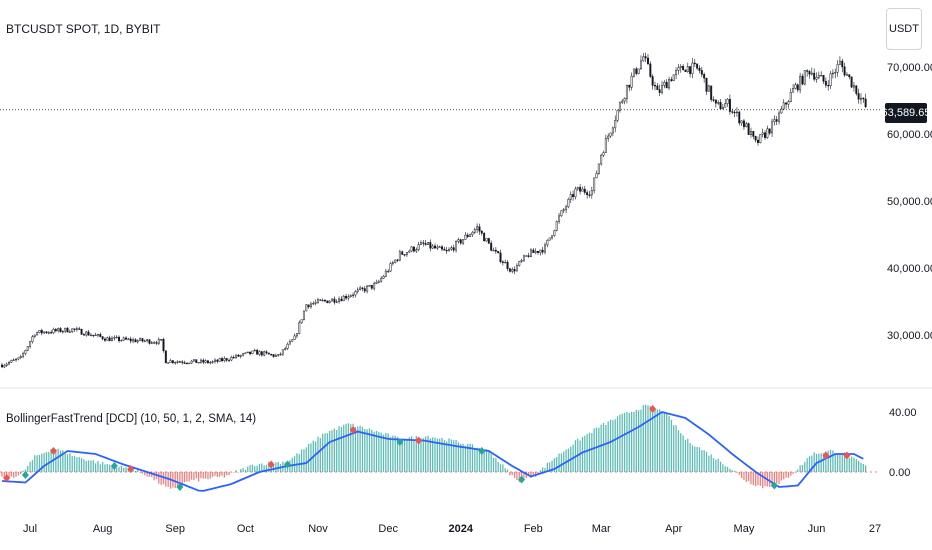 Image resolution: width=932 pixels, height=550 pixels. What do you see at coordinates (909, 135) in the screenshot?
I see `price-y-tick-label: 60,000.00` at bounding box center [909, 135].